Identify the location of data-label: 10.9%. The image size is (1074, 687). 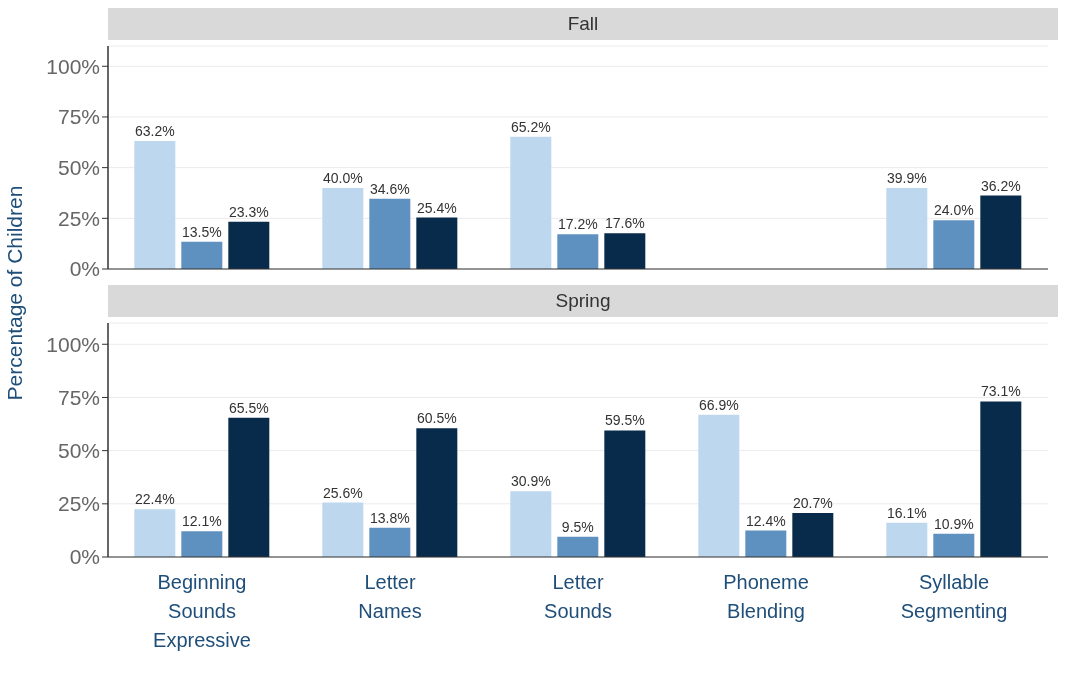
(953, 523).